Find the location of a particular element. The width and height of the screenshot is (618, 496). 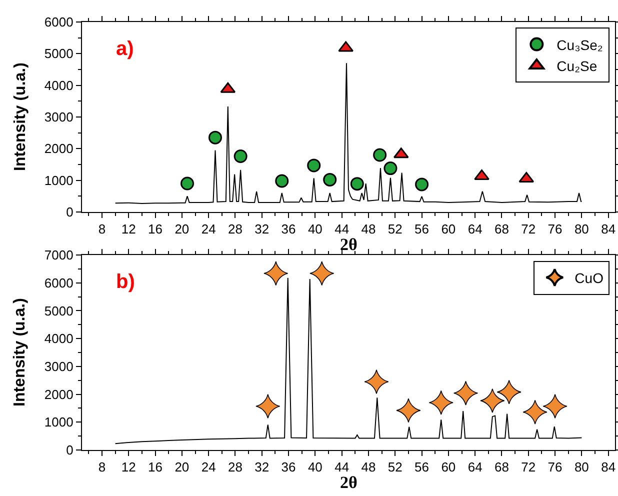

legend-label: Cu₃Se₂ is located at coordinates (579, 44).